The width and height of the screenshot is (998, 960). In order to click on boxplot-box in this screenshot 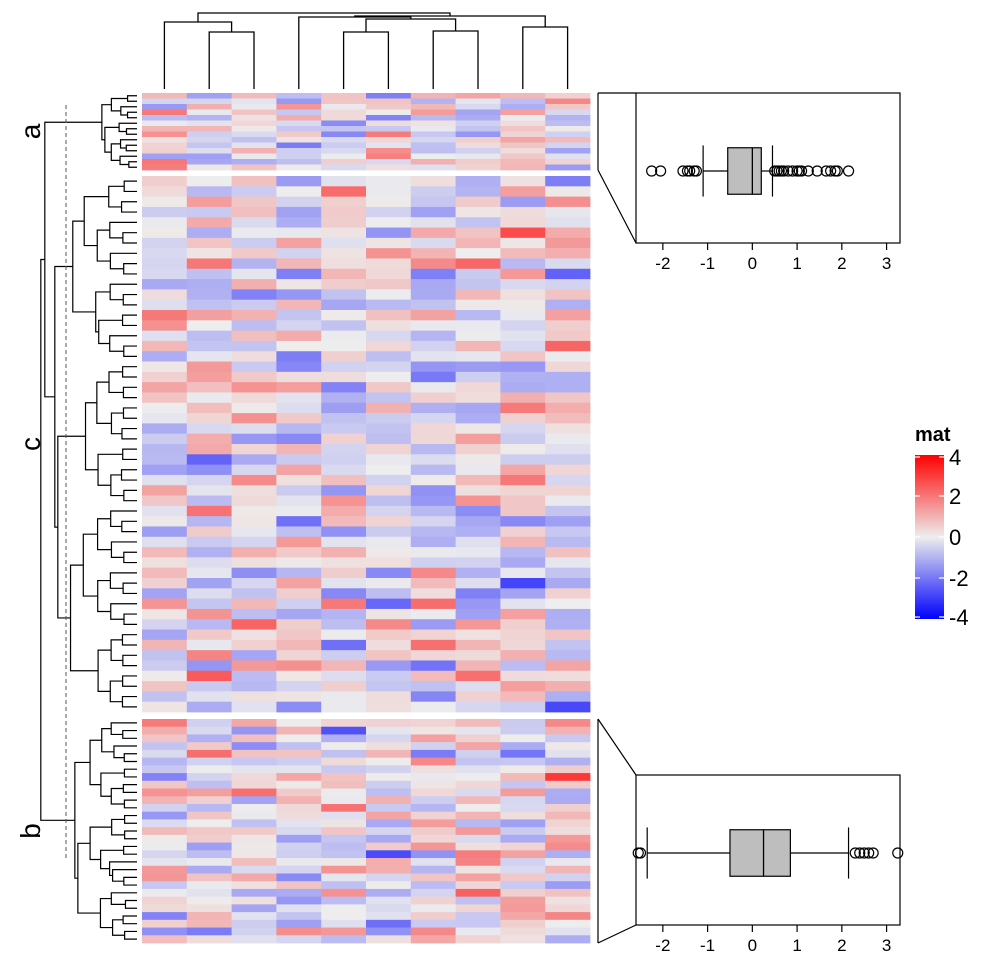, I will do `click(744, 171)`.